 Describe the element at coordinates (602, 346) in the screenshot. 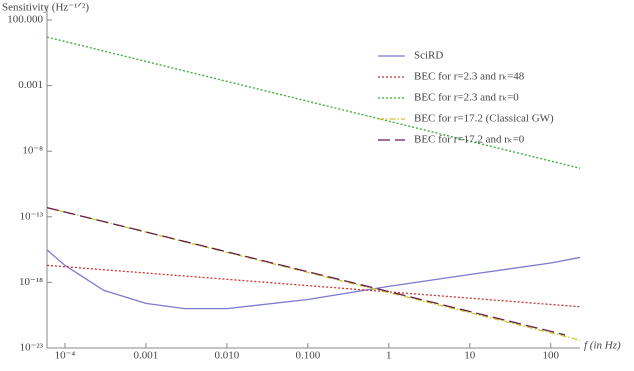

I see `x-axis-label: f (in Hz)` at that location.